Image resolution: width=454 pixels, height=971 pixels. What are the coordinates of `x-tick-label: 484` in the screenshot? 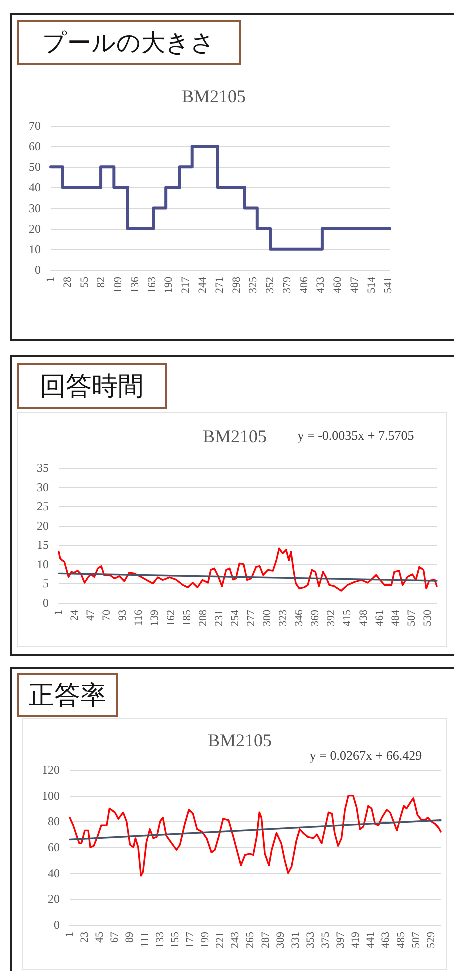 It's located at (396, 618).